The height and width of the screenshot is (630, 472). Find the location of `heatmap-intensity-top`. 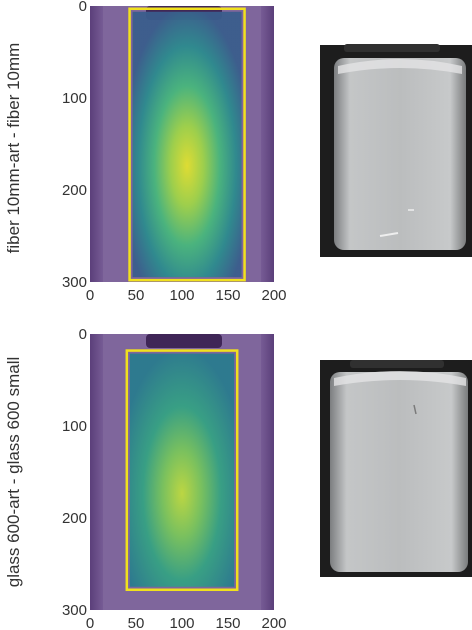

heatmap-intensity-top is located at coordinates (187, 144).